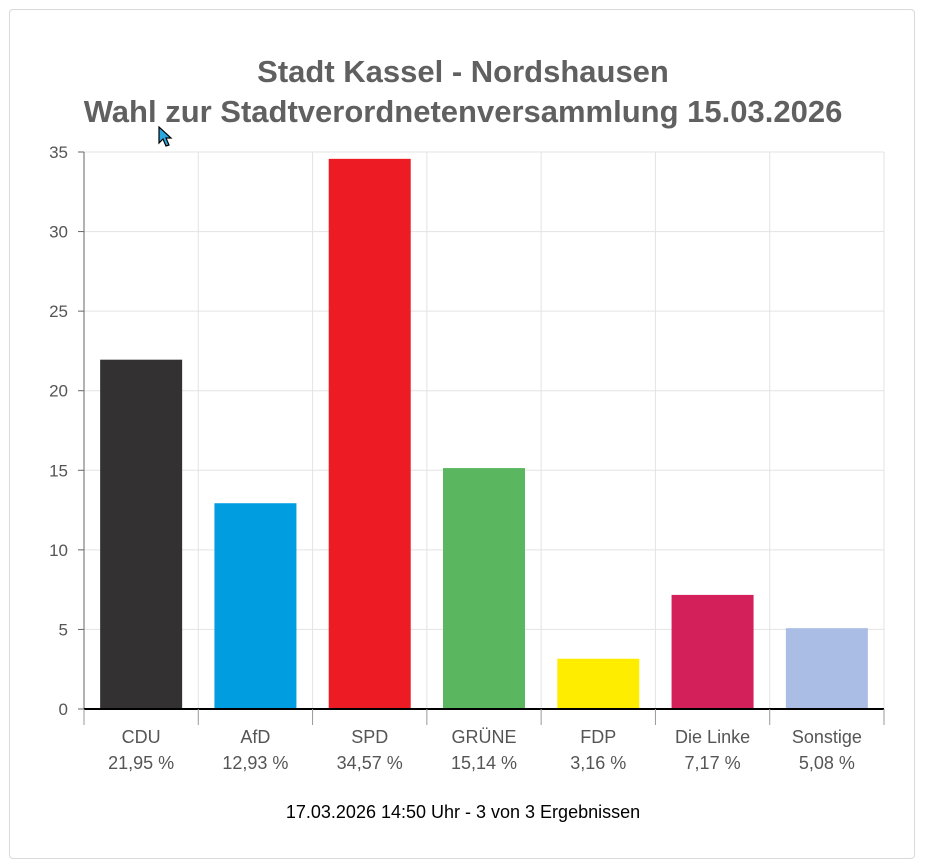 The width and height of the screenshot is (926, 865). Describe the element at coordinates (141, 737) in the screenshot. I see `x-tick-label: CDU` at that location.